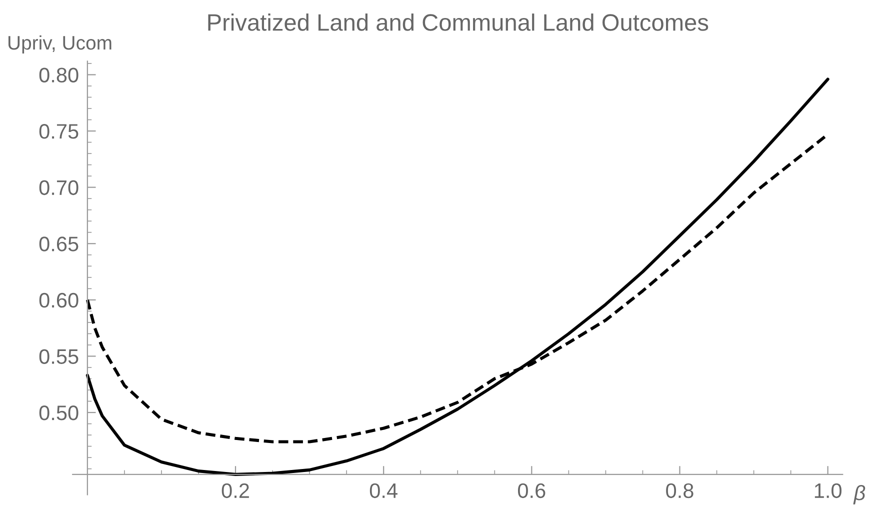  What do you see at coordinates (859, 494) in the screenshot?
I see `x-axis-title: β` at bounding box center [859, 494].